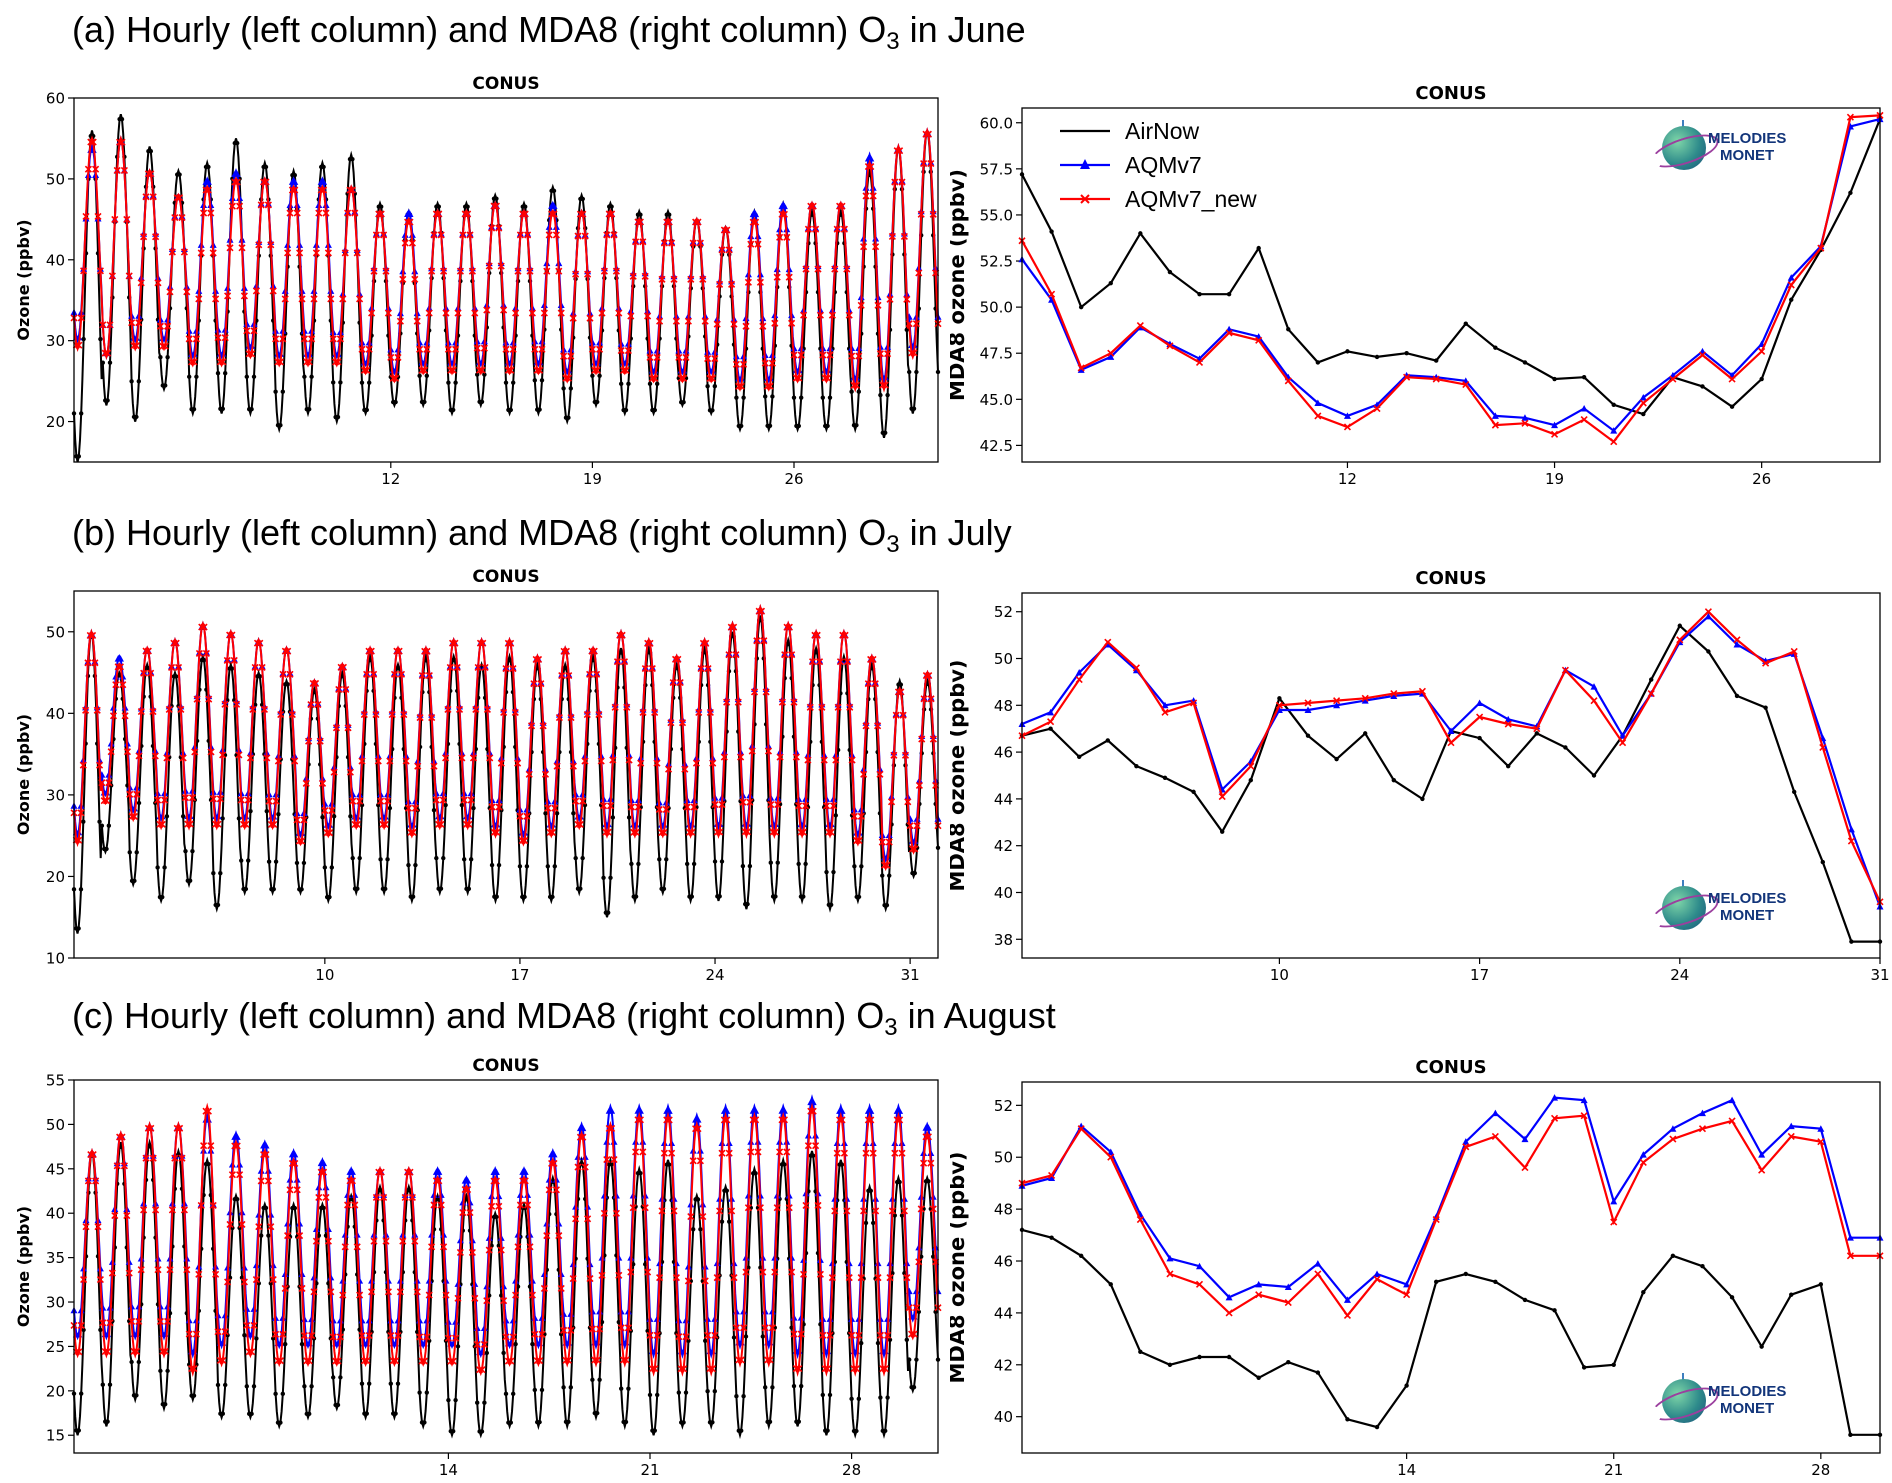  What do you see at coordinates (1191, 199) in the screenshot?
I see `legend-label-aqmv7-new: AQMv7_new` at bounding box center [1191, 199].